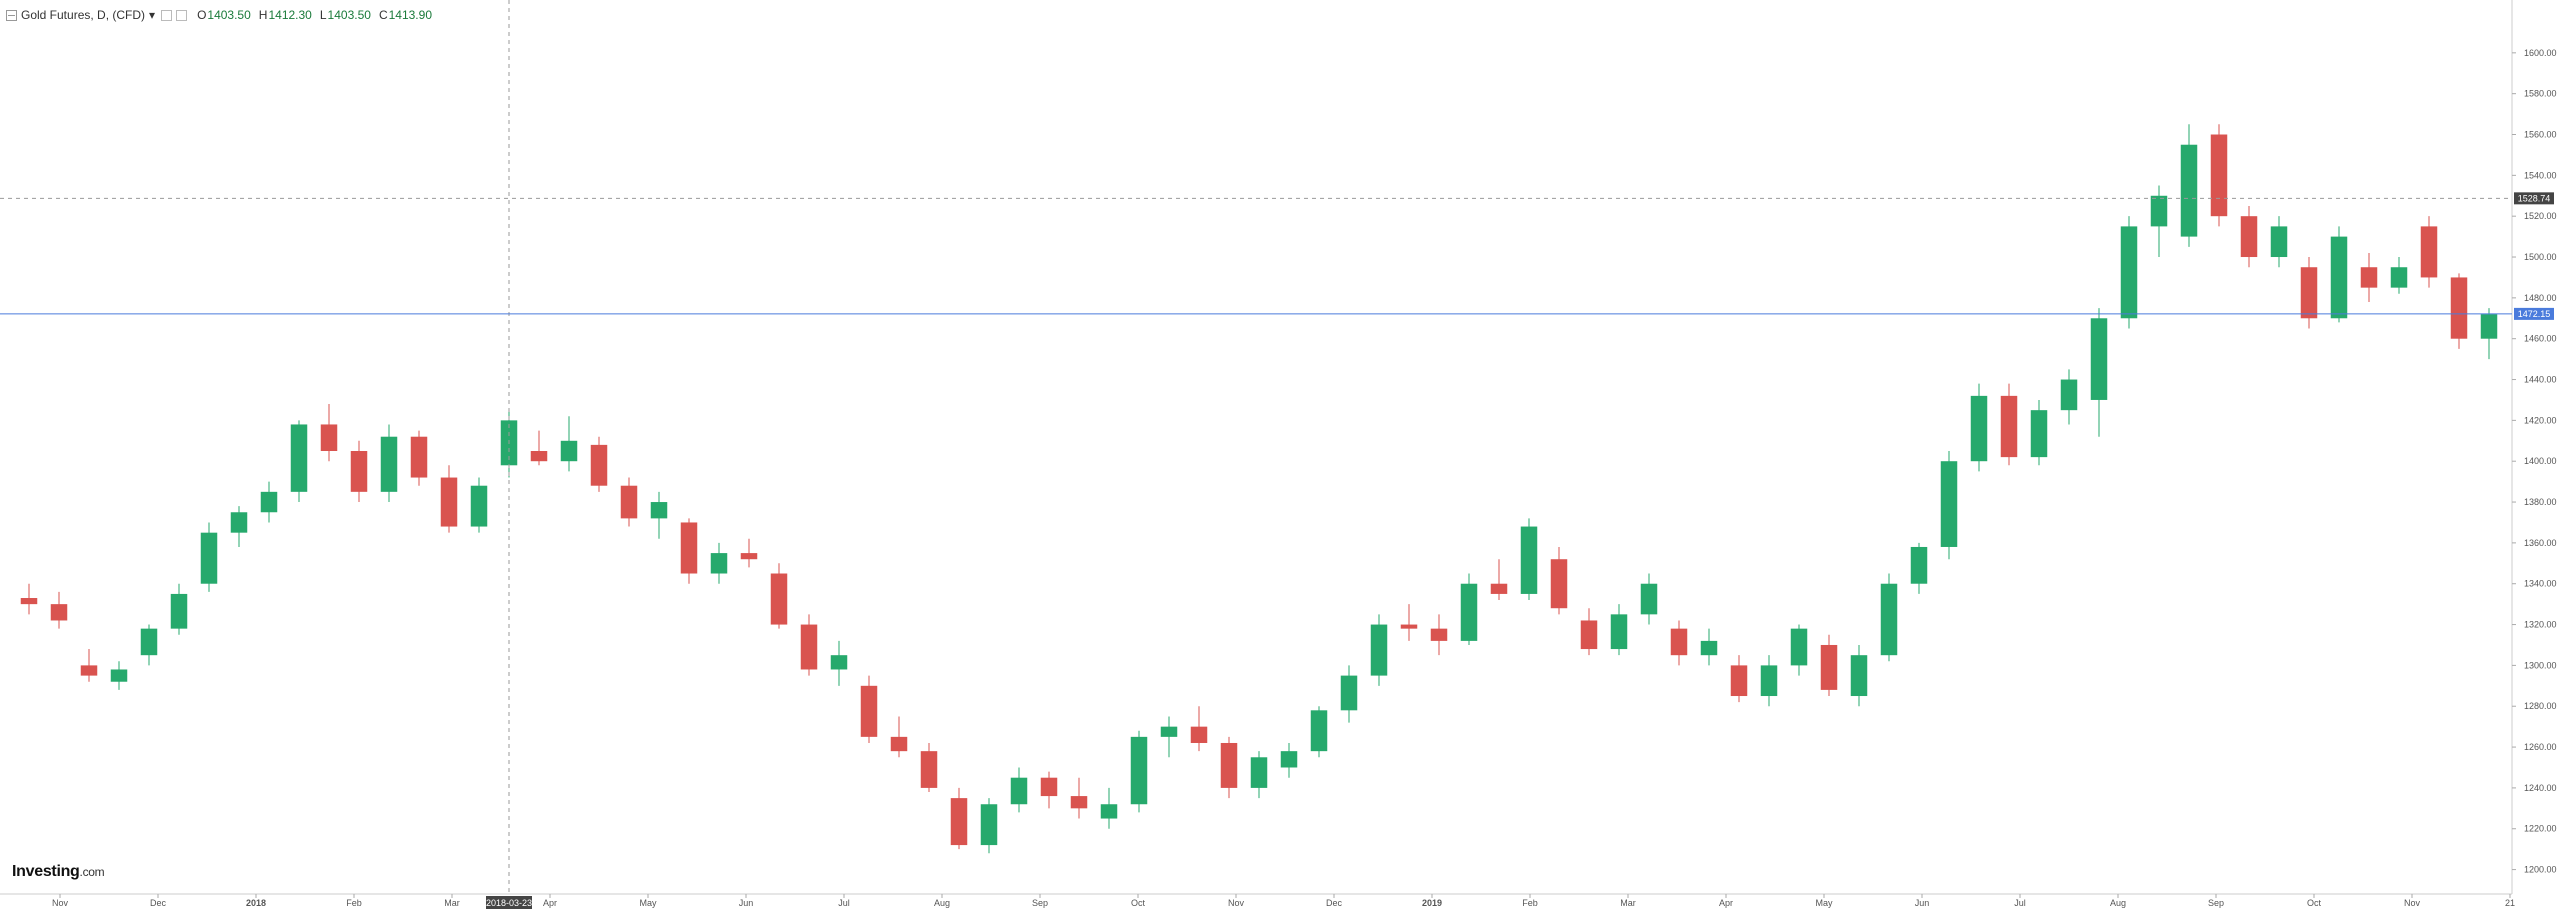 The height and width of the screenshot is (915, 2560). What do you see at coordinates (167, 15) in the screenshot?
I see `settings-icon` at bounding box center [167, 15].